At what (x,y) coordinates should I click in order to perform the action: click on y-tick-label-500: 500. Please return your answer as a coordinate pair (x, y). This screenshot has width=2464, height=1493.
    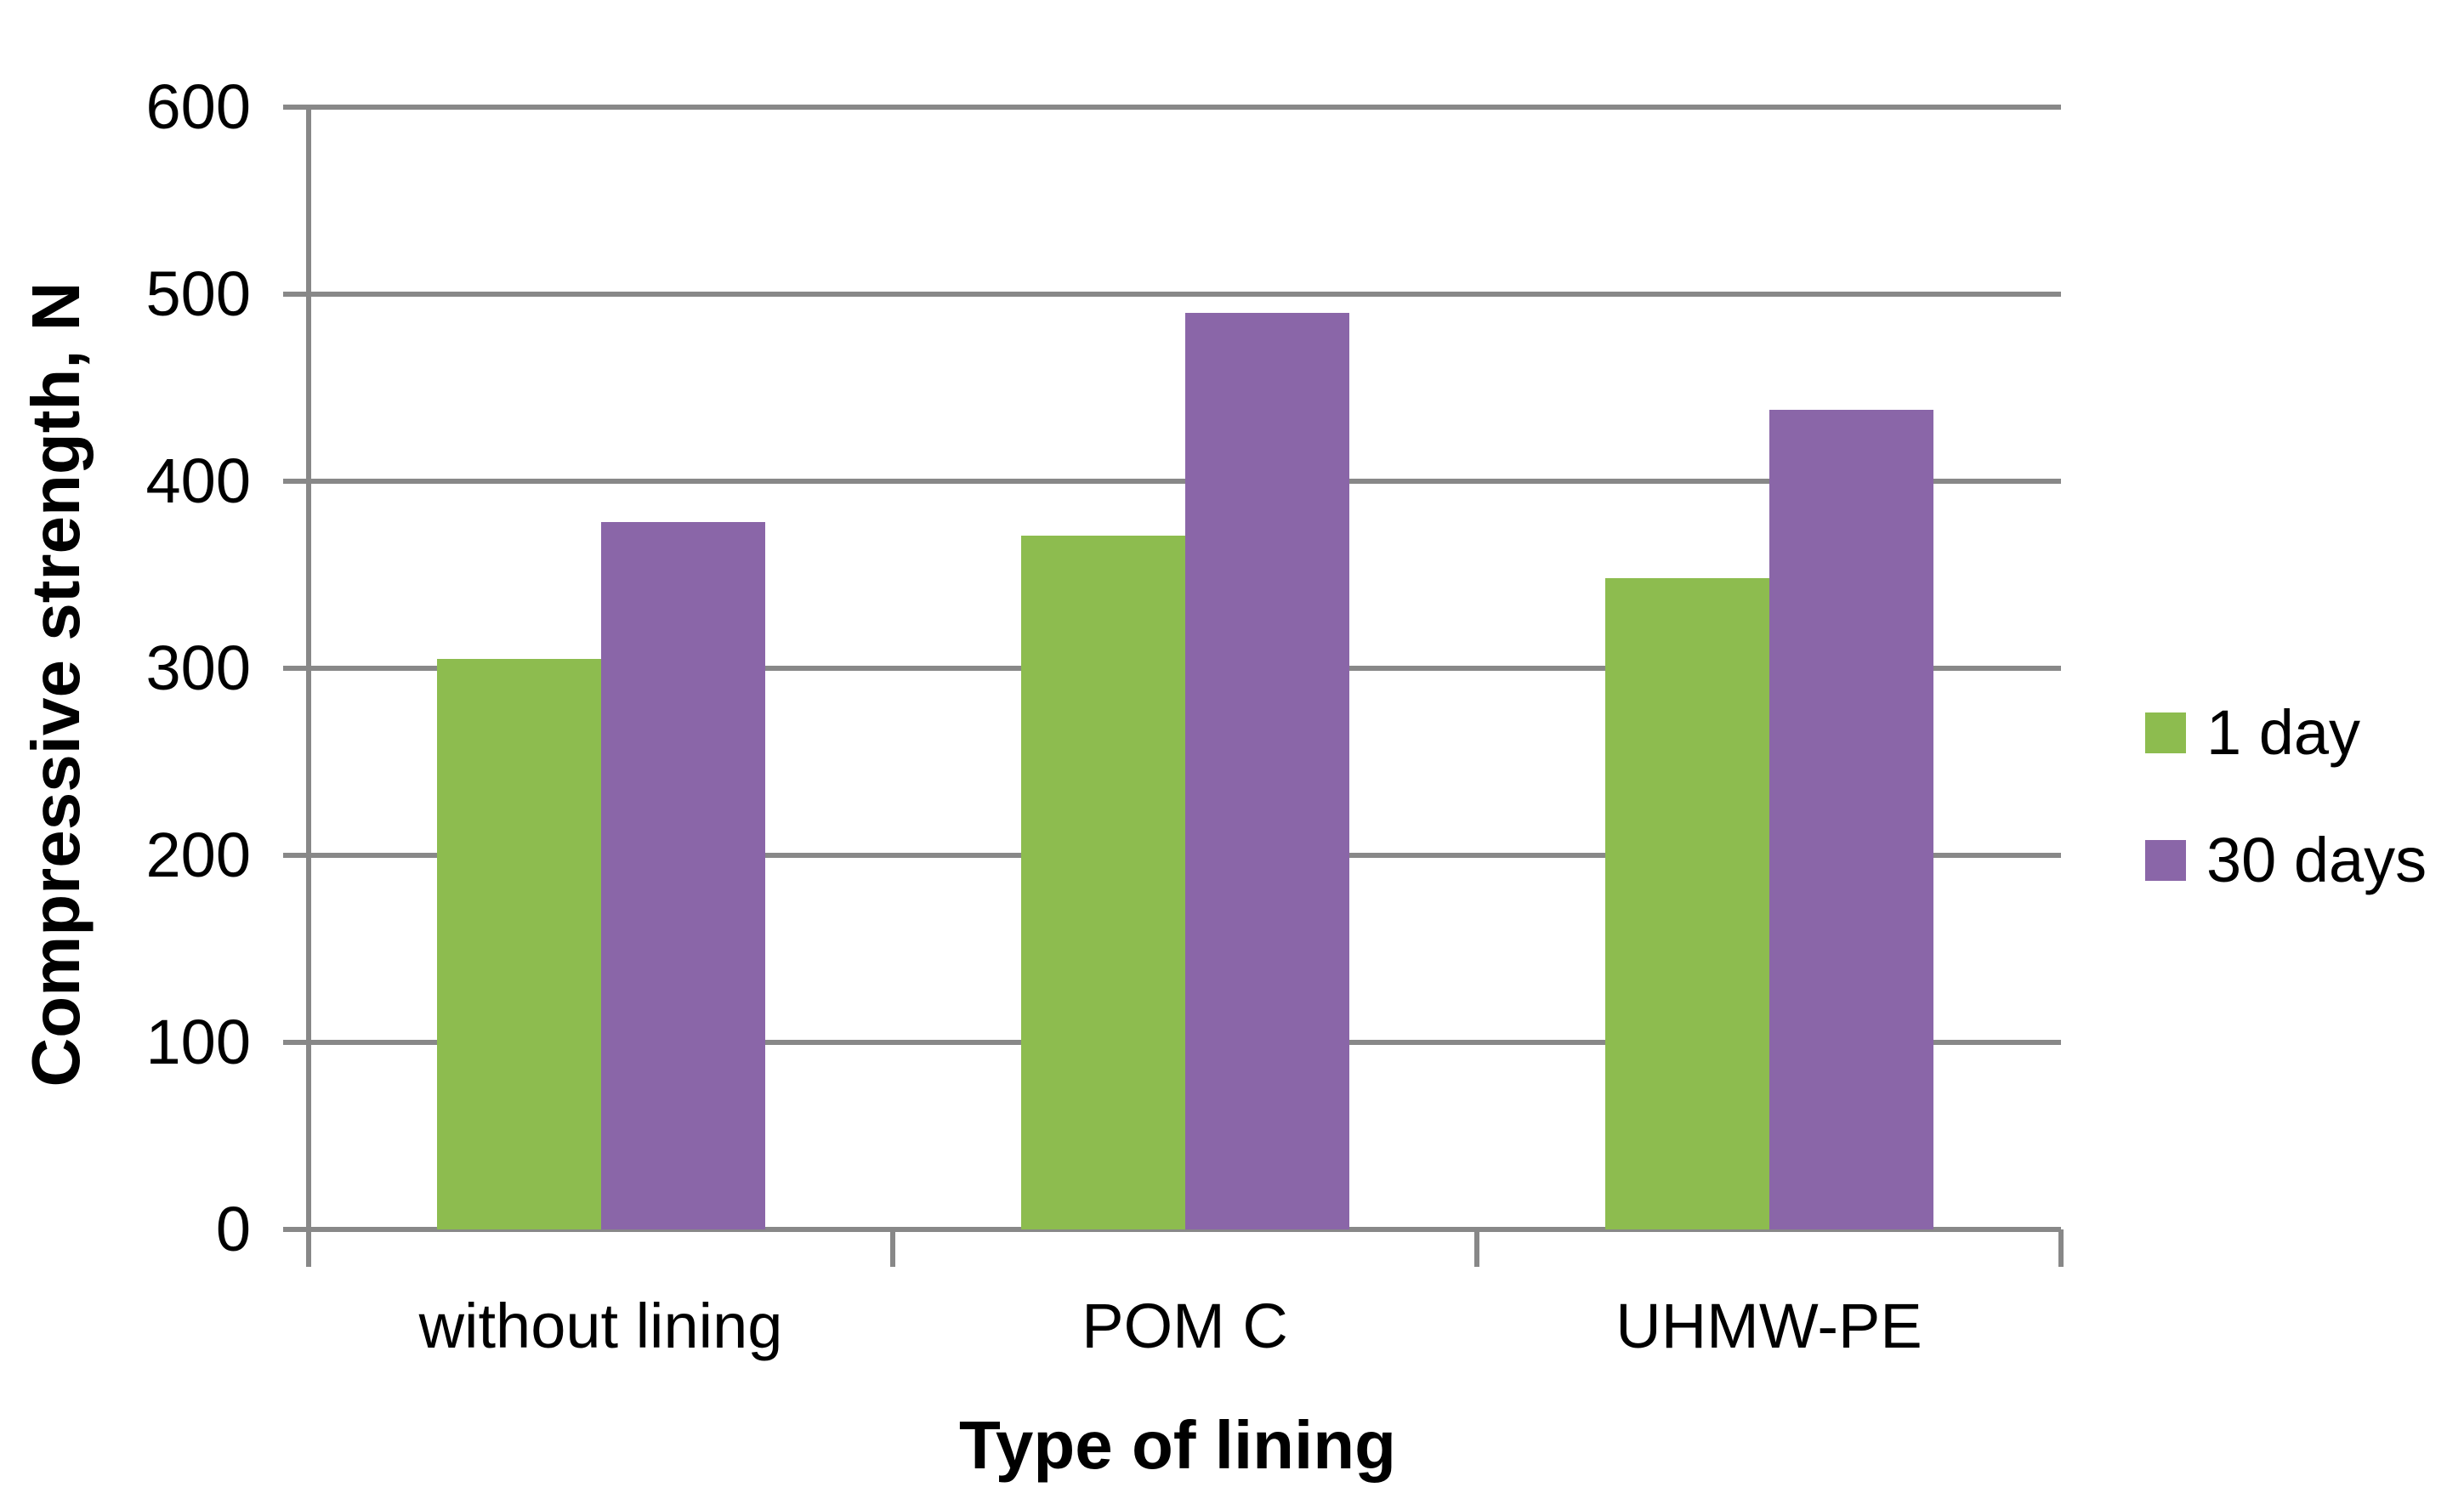
    Looking at the image, I should click on (198, 294).